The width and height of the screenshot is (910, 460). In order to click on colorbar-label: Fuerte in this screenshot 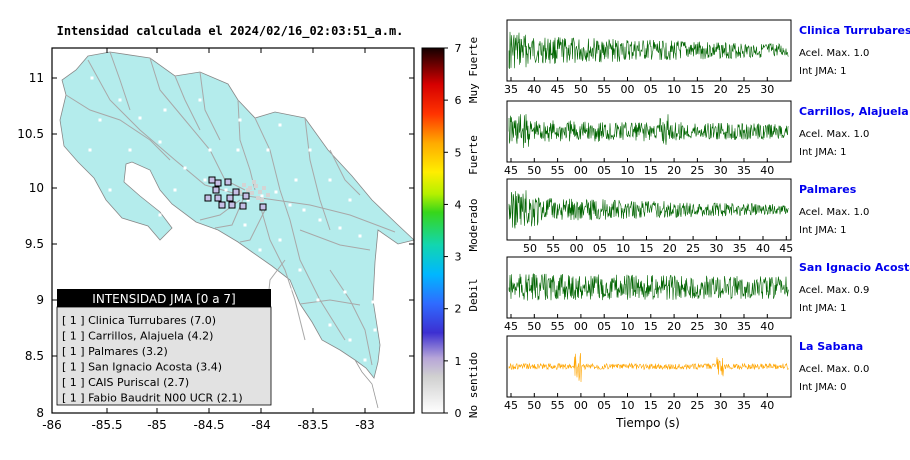, I will do `click(473, 155)`.